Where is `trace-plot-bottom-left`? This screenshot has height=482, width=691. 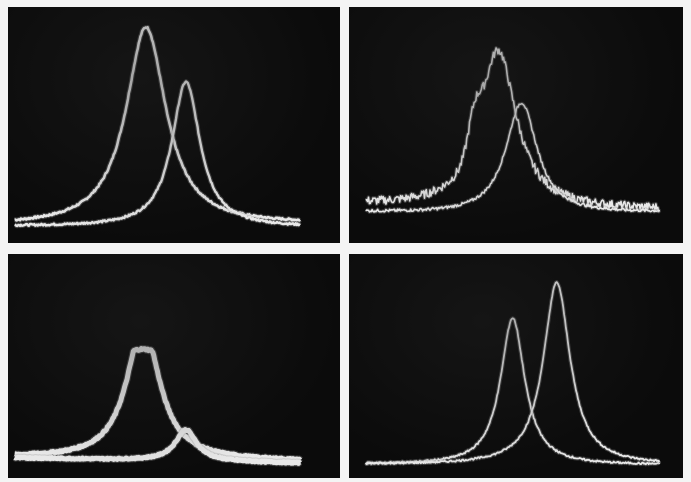
trace-plot-bottom-left is located at coordinates (157, 405).